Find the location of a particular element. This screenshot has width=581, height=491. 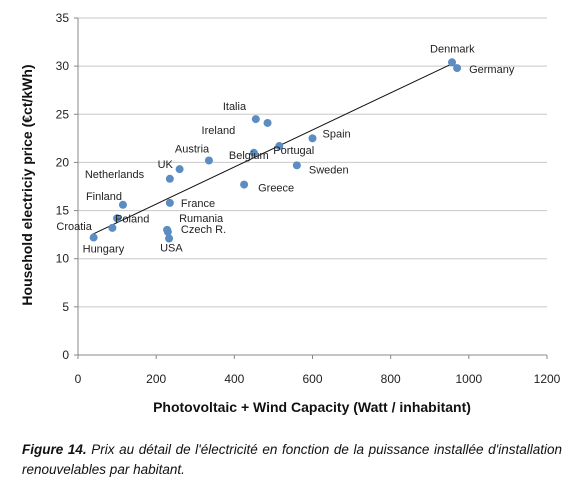

point-label: Ireland is located at coordinates (219, 131).